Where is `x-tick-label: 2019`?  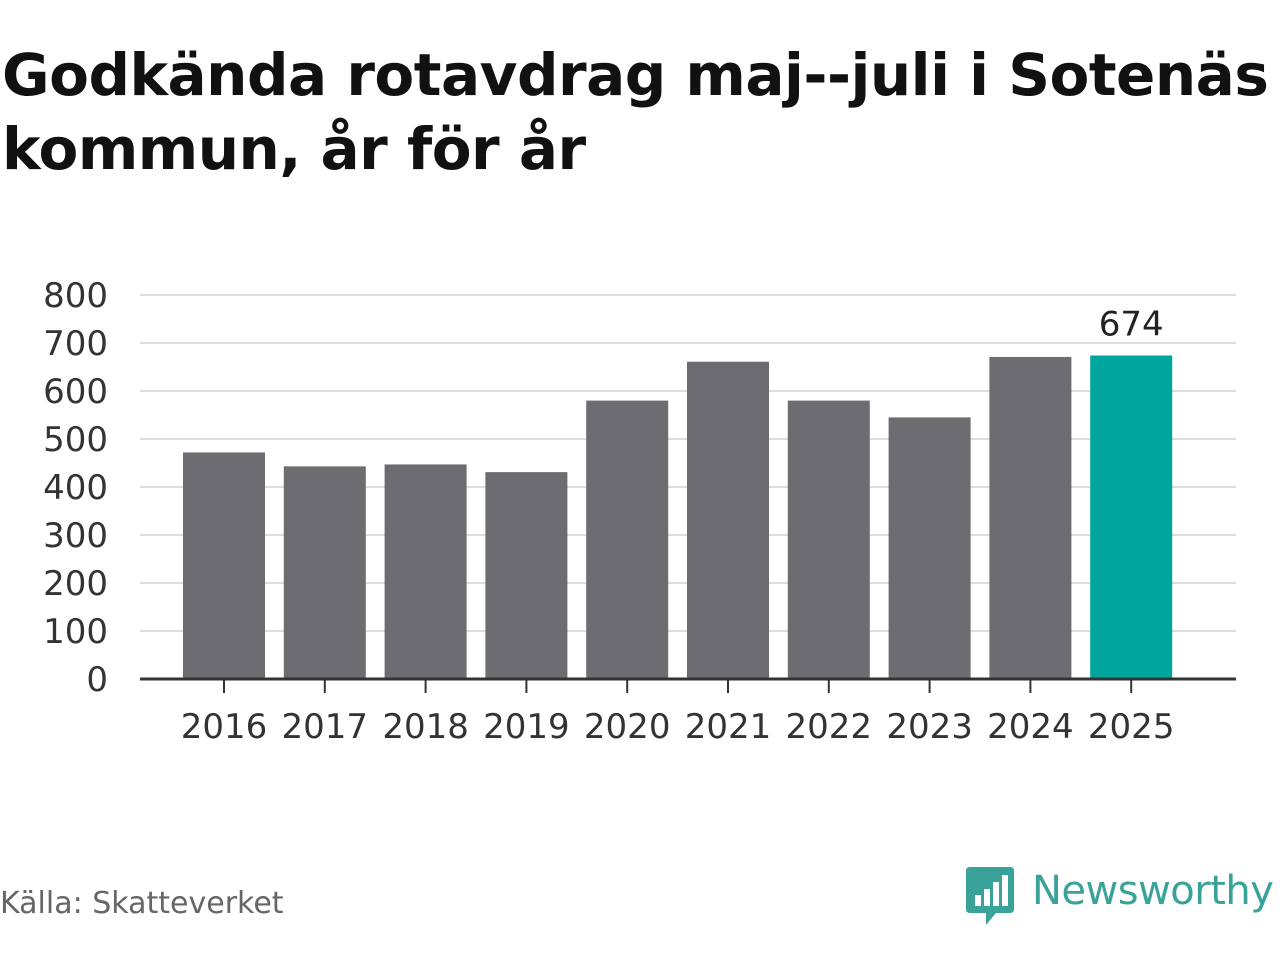
x-tick-label: 2019 is located at coordinates (526, 727).